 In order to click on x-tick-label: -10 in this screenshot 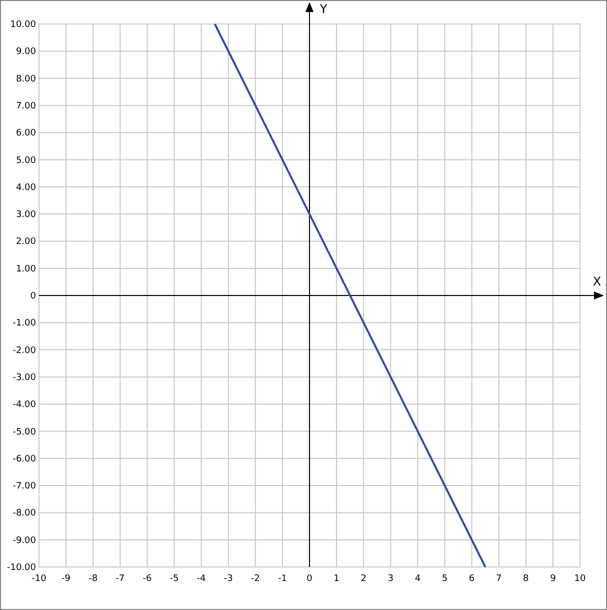, I will do `click(39, 579)`.